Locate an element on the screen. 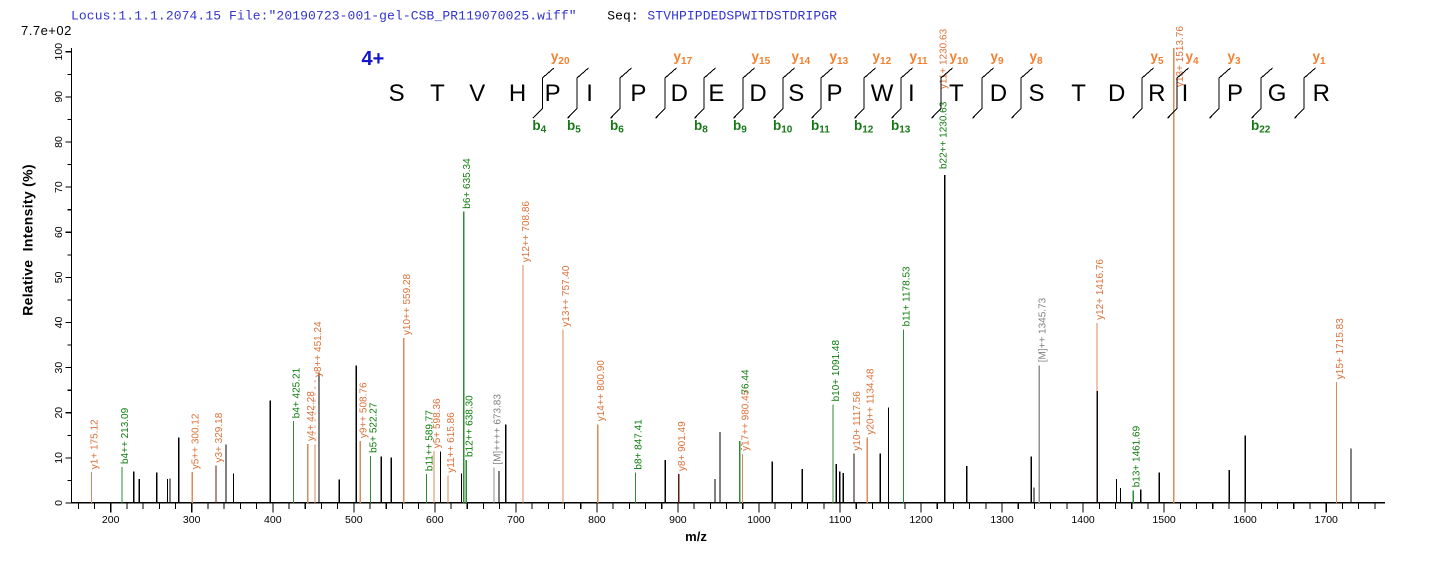 The width and height of the screenshot is (1436, 567). svg-text: 1200 is located at coordinates (921, 520).